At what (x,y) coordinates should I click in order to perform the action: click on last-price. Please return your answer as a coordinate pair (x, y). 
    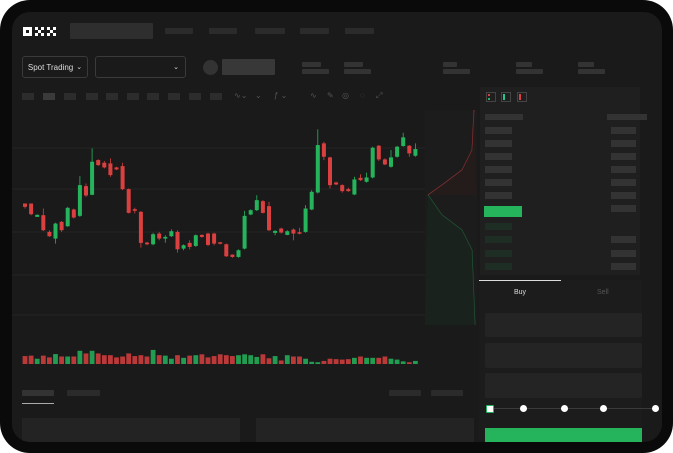
    Looking at the image, I should click on (503, 211).